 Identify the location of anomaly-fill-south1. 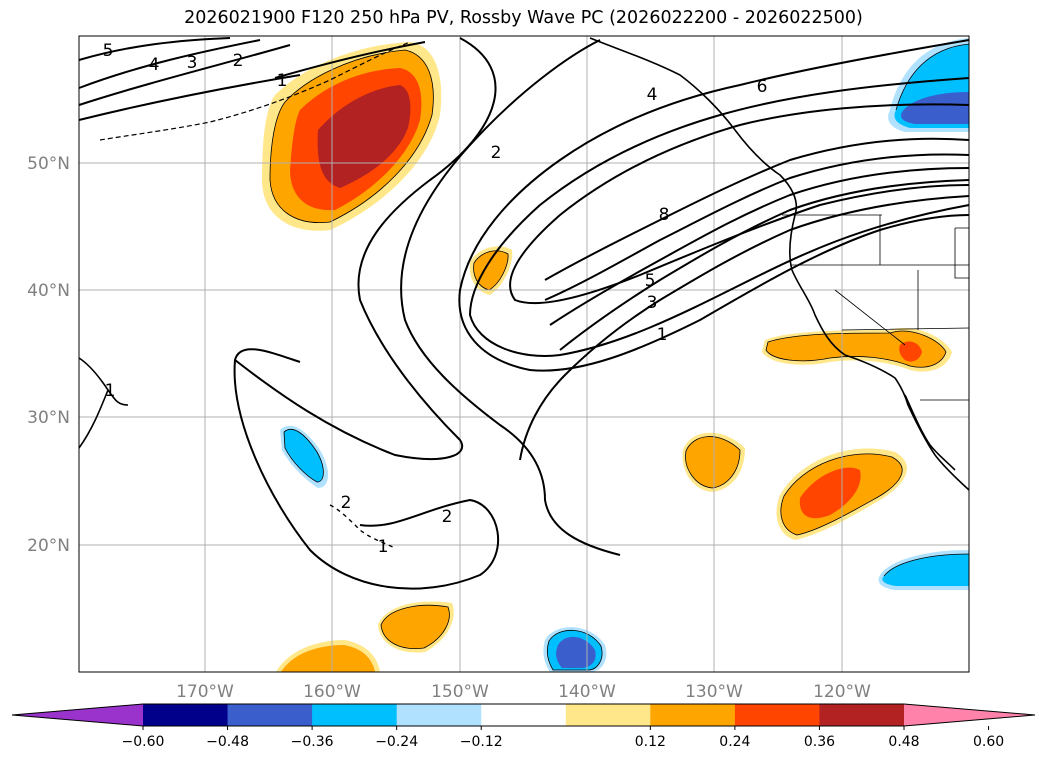
(415, 627).